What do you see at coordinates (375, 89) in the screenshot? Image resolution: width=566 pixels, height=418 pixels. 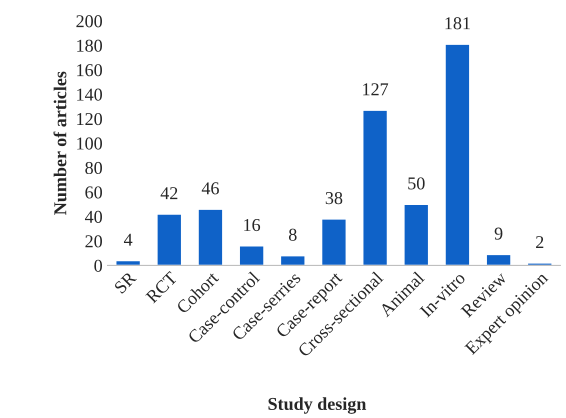 I see `data-label: 127` at bounding box center [375, 89].